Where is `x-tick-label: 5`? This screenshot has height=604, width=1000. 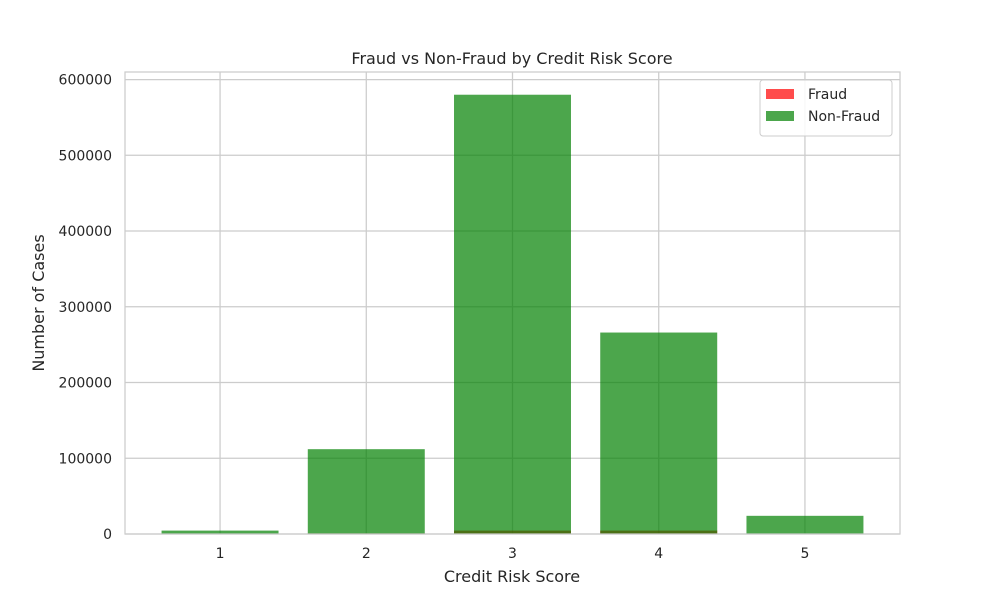
x-tick-label: 5 is located at coordinates (804, 554).